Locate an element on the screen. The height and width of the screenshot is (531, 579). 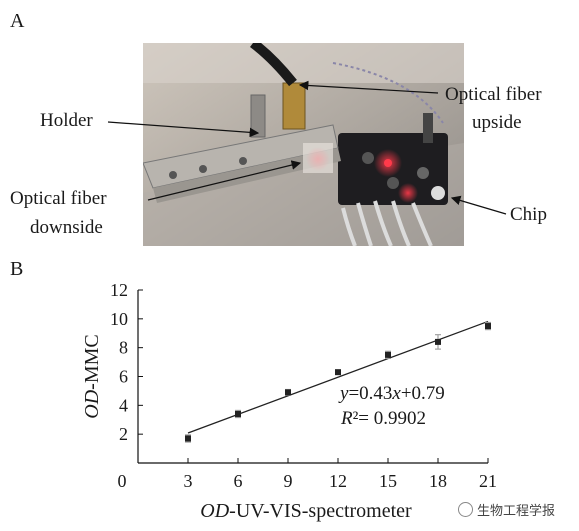
y-tick-label: 2 is located at coordinates (123, 434).